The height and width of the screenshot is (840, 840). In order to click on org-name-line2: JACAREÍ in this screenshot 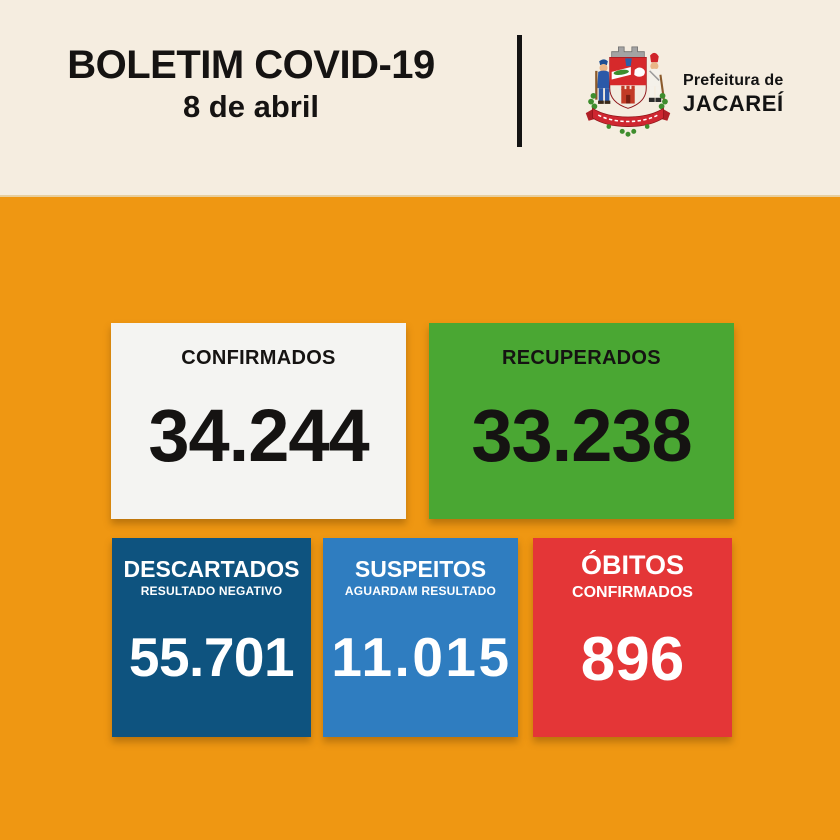, I will do `click(733, 103)`.